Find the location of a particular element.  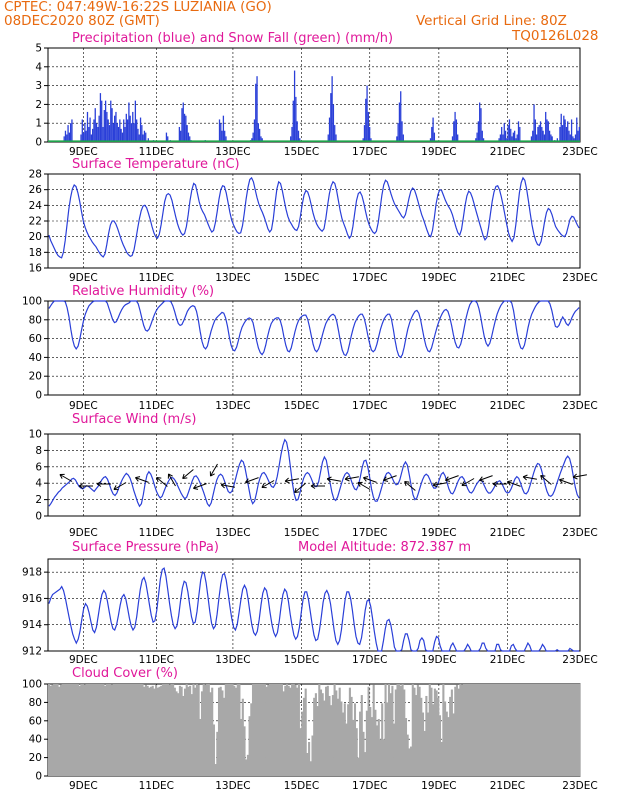

rh-ytick-label: 100 is located at coordinates (32, 302).